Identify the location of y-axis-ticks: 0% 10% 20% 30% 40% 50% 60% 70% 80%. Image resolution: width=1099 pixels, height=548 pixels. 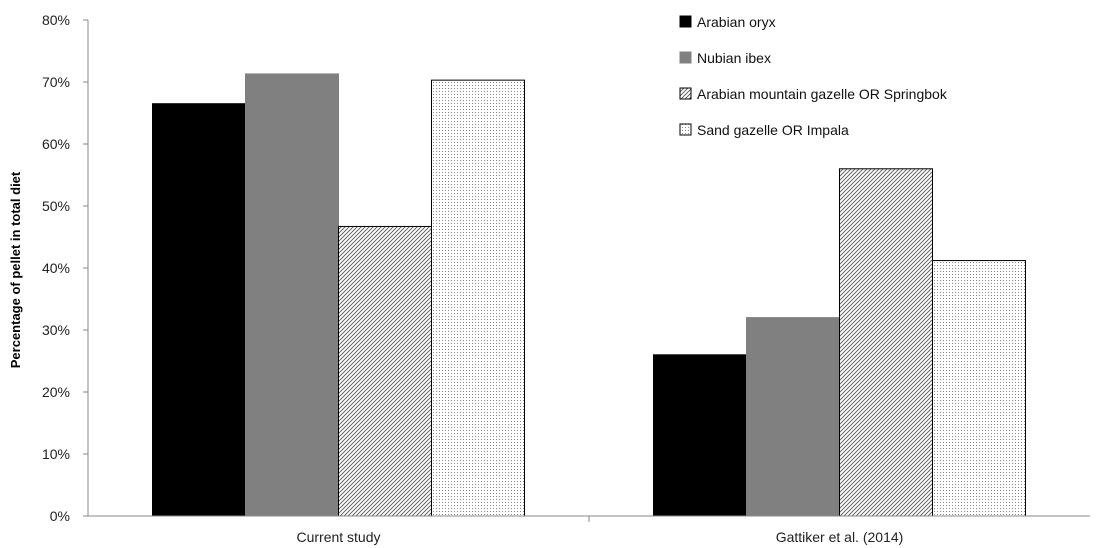
(65, 268).